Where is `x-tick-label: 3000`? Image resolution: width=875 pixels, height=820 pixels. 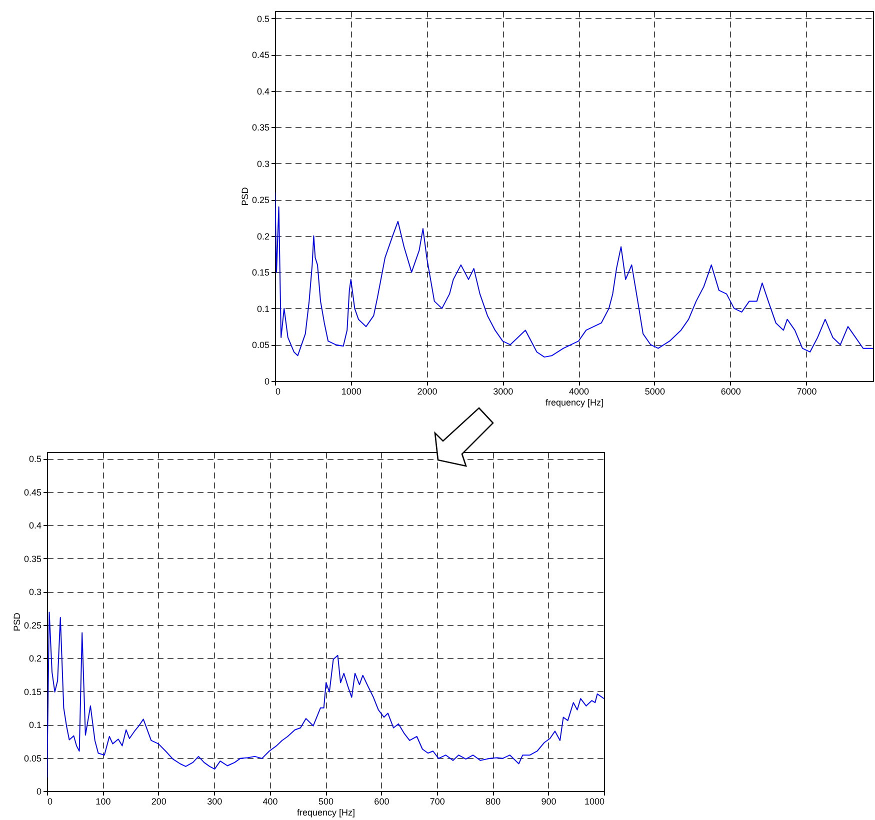 x-tick-label: 3000 is located at coordinates (503, 391).